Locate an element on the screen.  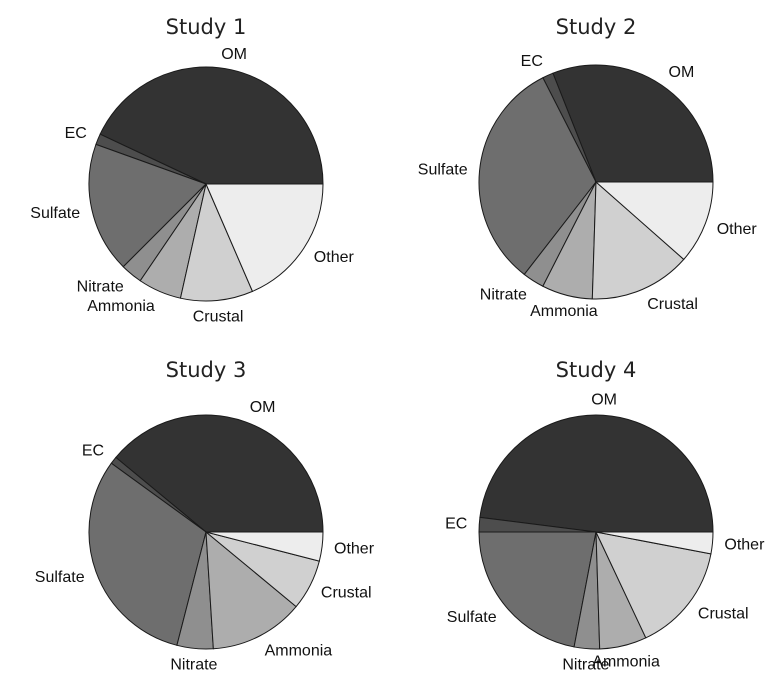
chart-title: Study 3 is located at coordinates (206, 370).